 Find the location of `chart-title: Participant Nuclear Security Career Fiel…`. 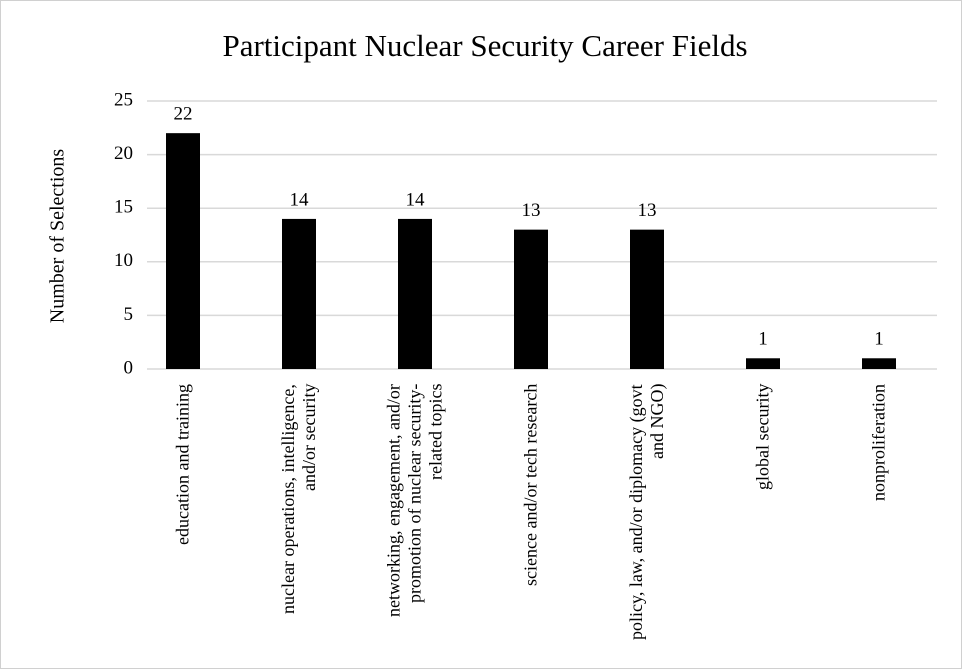

chart-title: Participant Nuclear Security Career Fiel… is located at coordinates (484, 45).